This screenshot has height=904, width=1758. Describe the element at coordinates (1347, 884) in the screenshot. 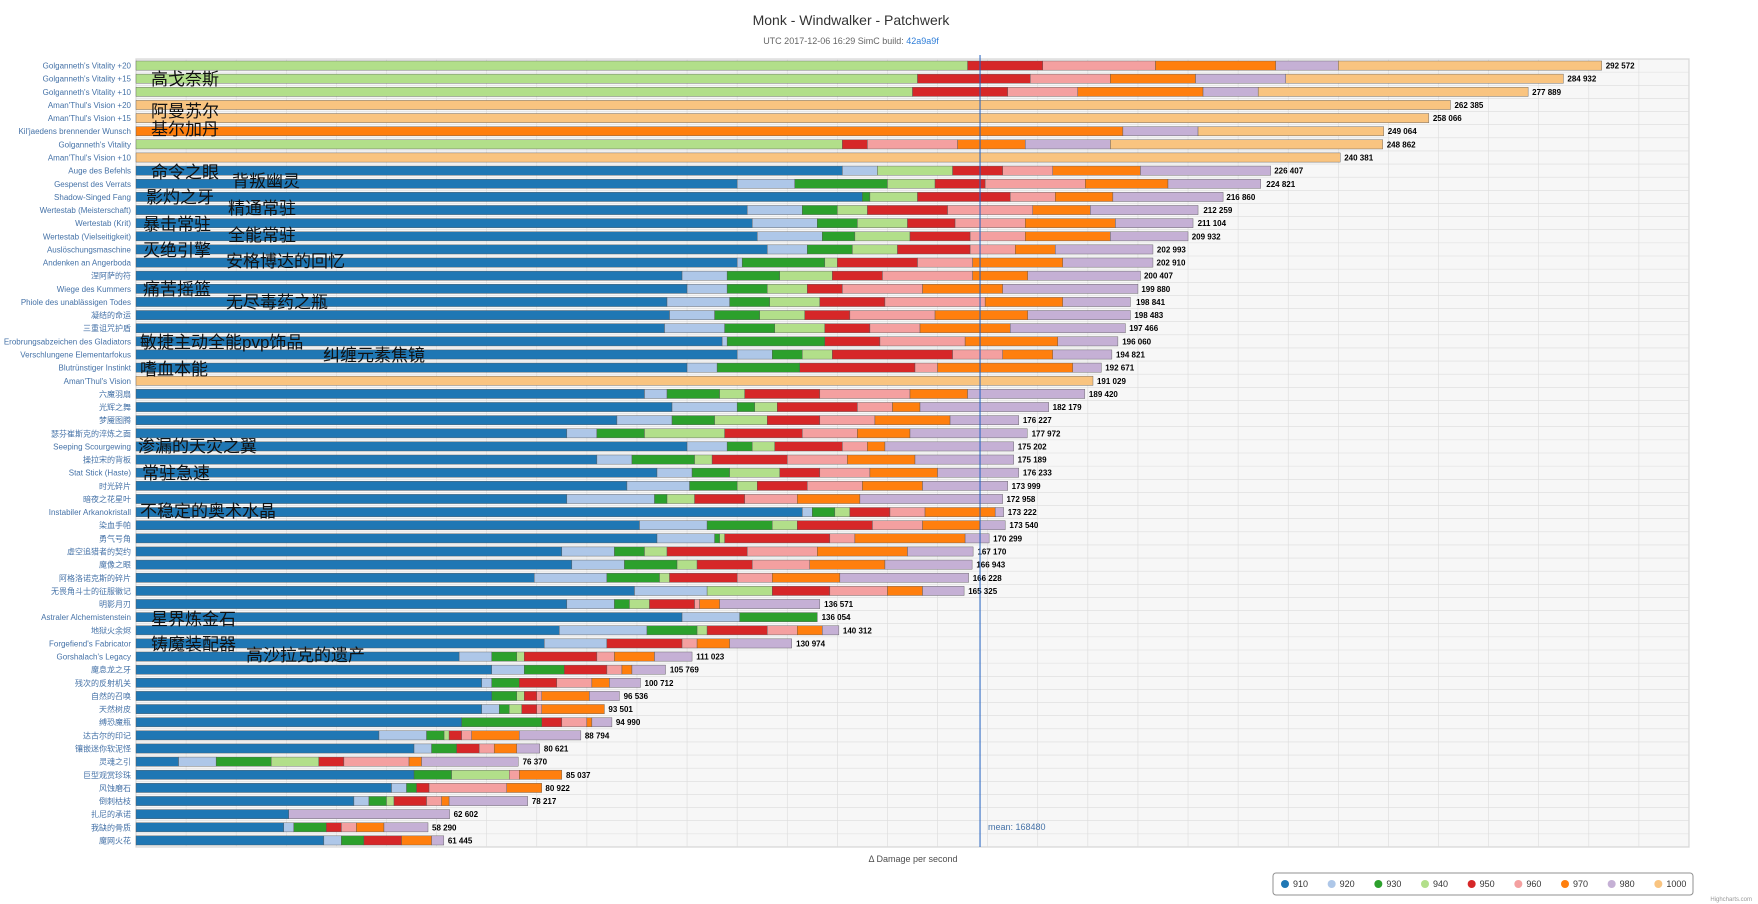

I see `legend-label-920: 920` at that location.